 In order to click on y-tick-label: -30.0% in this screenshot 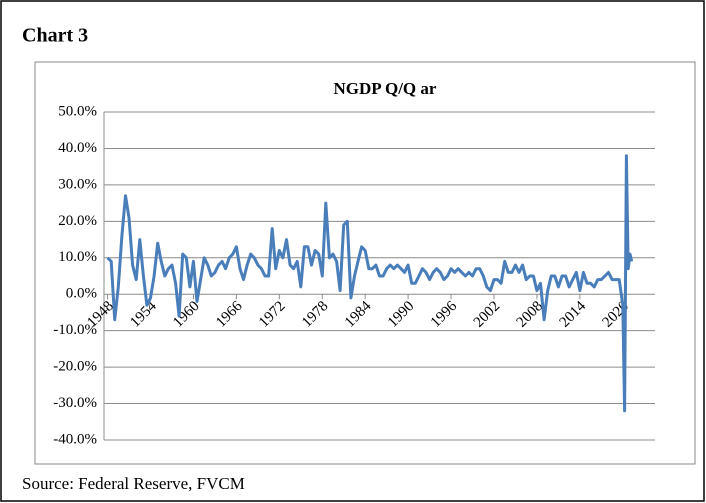, I will do `click(75, 403)`.